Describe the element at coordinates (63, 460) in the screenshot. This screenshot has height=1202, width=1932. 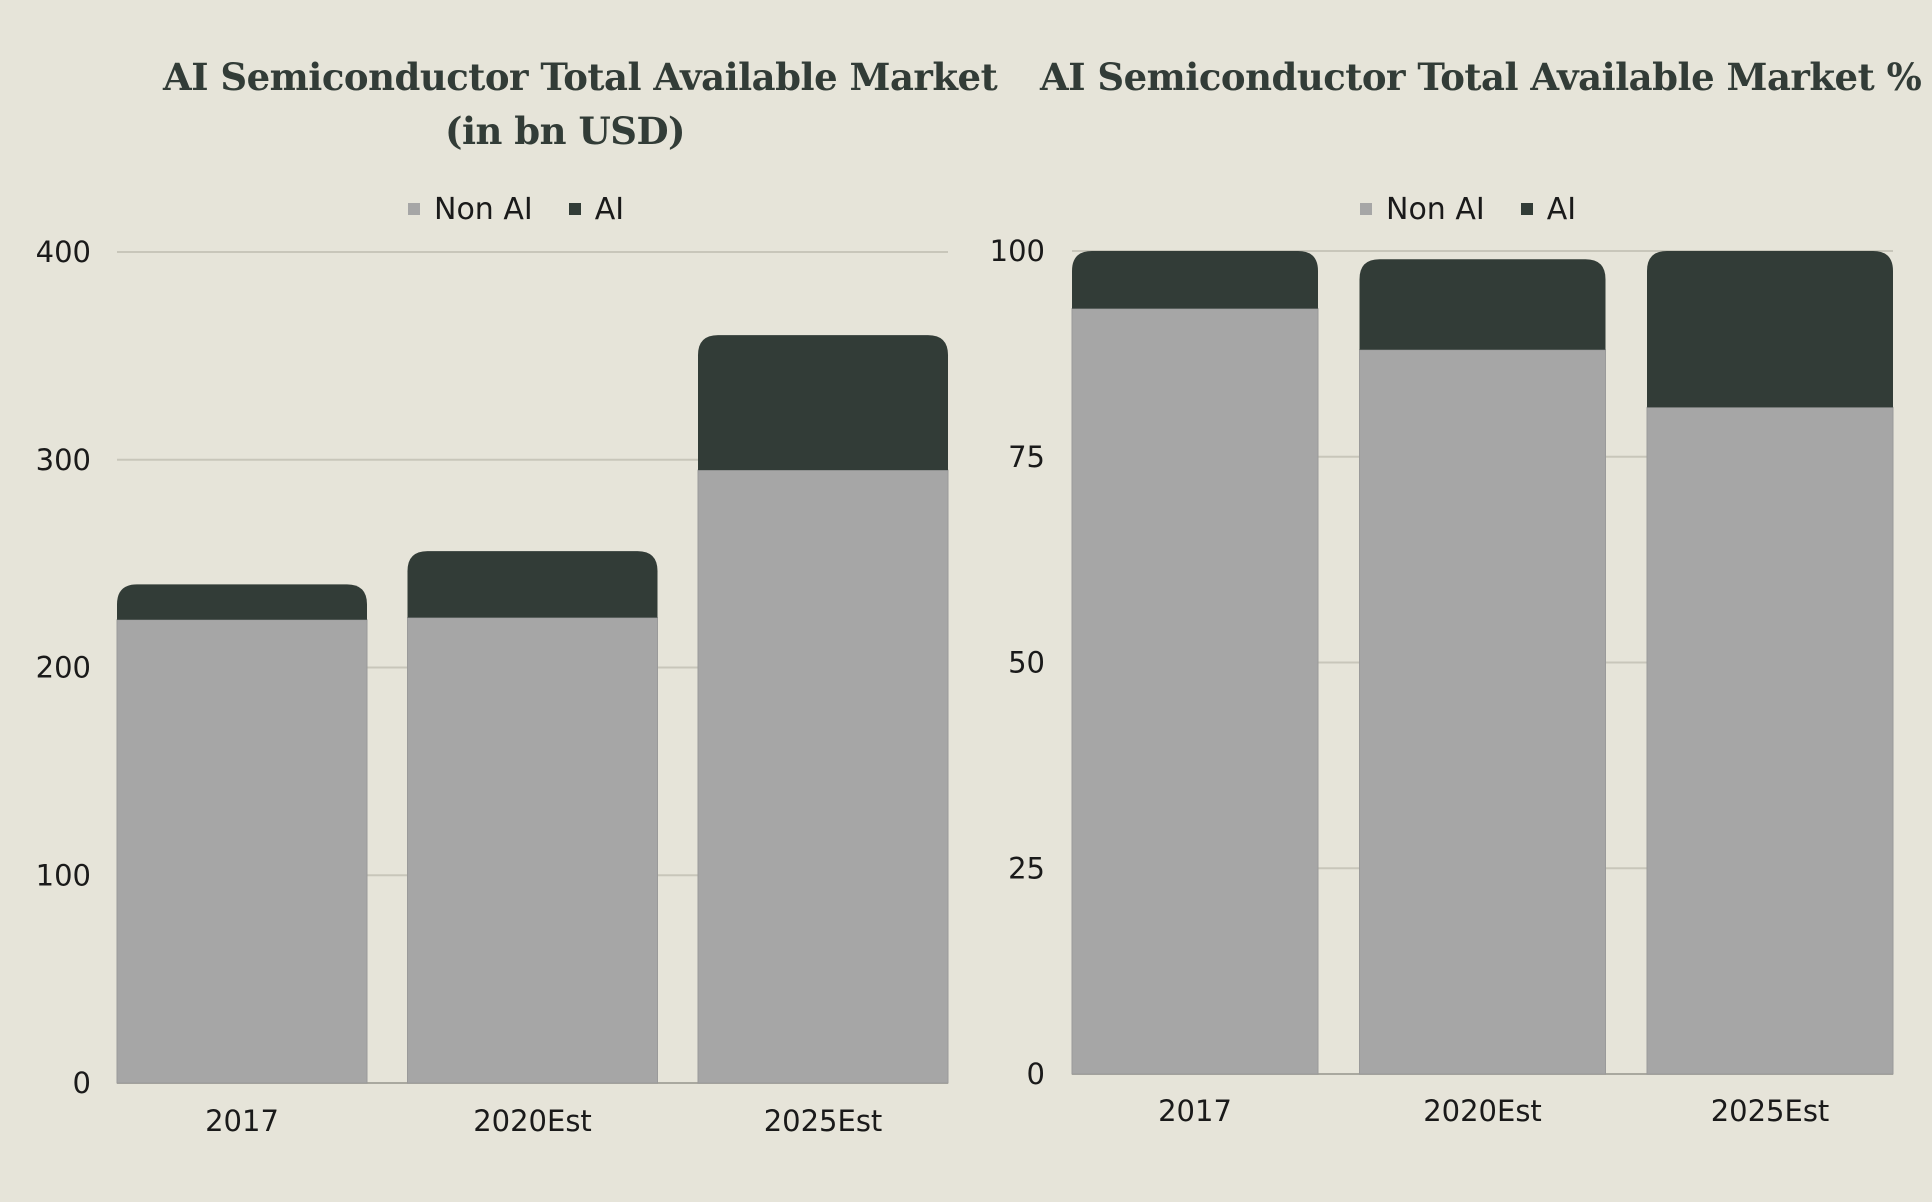
I see `y-tick-label: 300` at that location.